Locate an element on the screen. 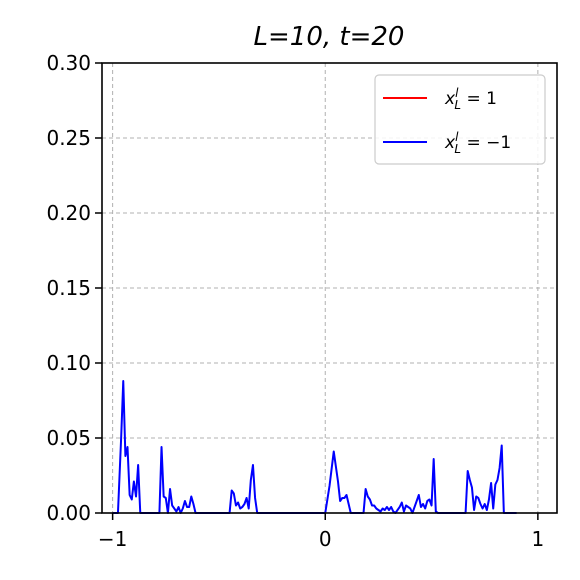 The height and width of the screenshot is (580, 580). chart-title: L=10, t=20 is located at coordinates (329, 37).